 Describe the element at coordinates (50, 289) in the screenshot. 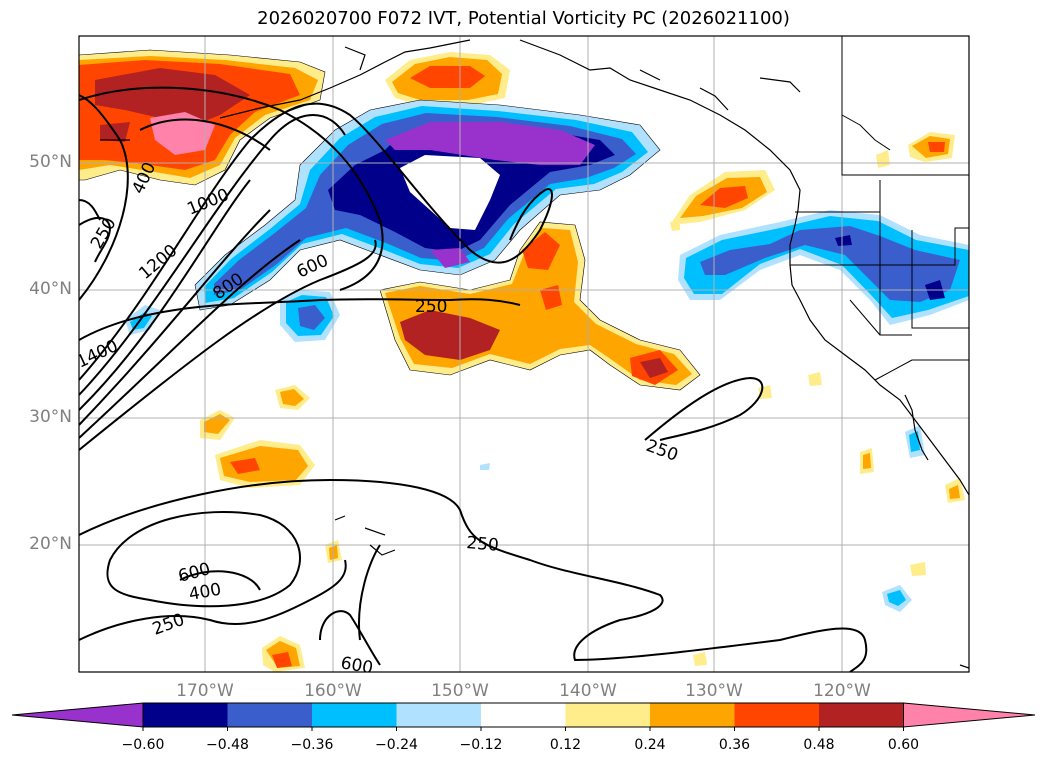

I see `lat-label-40n: 40°N` at that location.